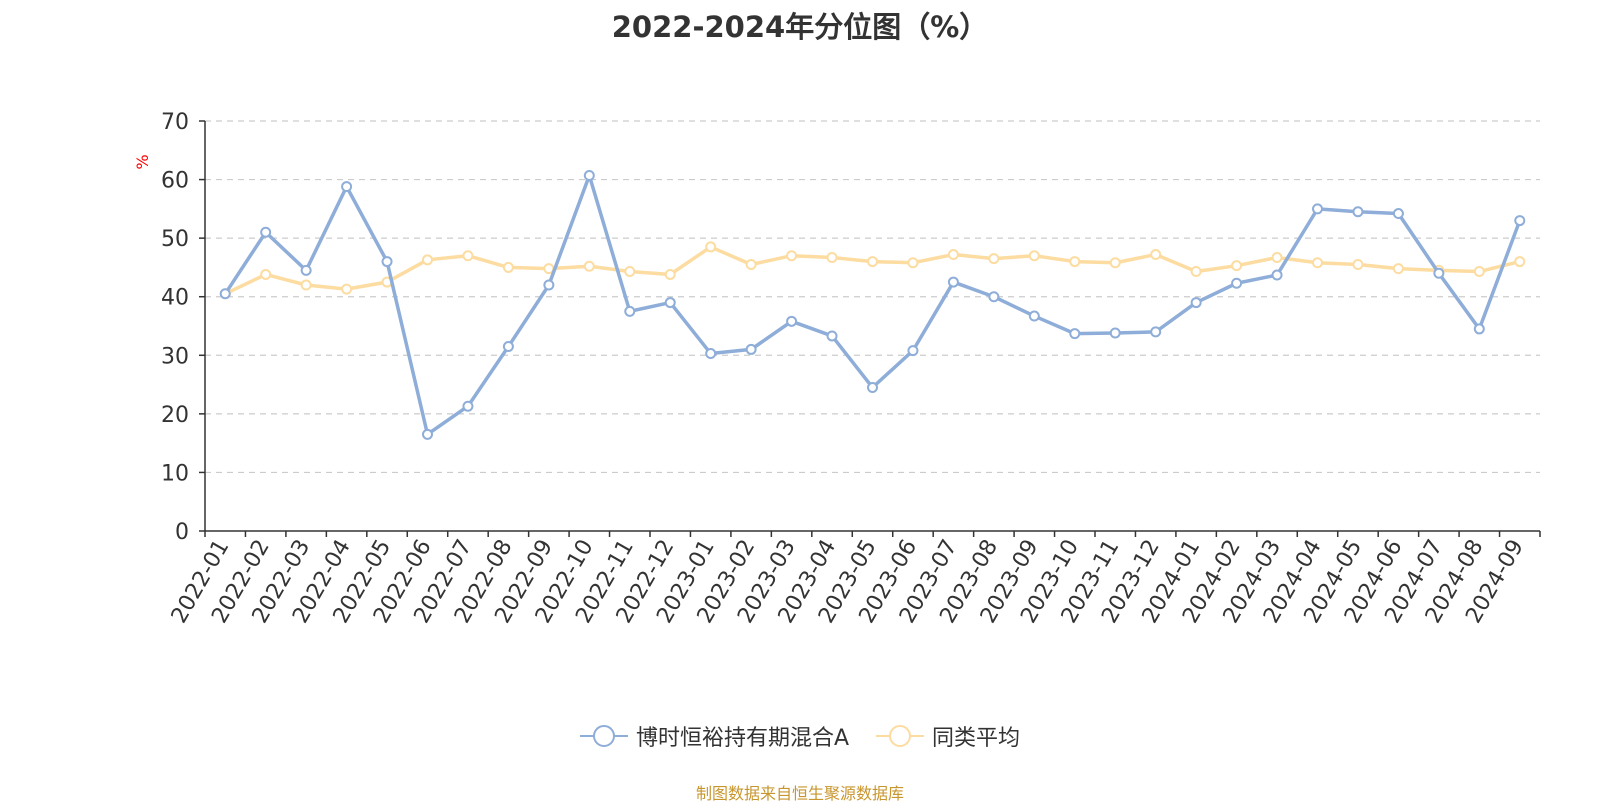  I want to click on y-tick-label: 30, so click(175, 356).